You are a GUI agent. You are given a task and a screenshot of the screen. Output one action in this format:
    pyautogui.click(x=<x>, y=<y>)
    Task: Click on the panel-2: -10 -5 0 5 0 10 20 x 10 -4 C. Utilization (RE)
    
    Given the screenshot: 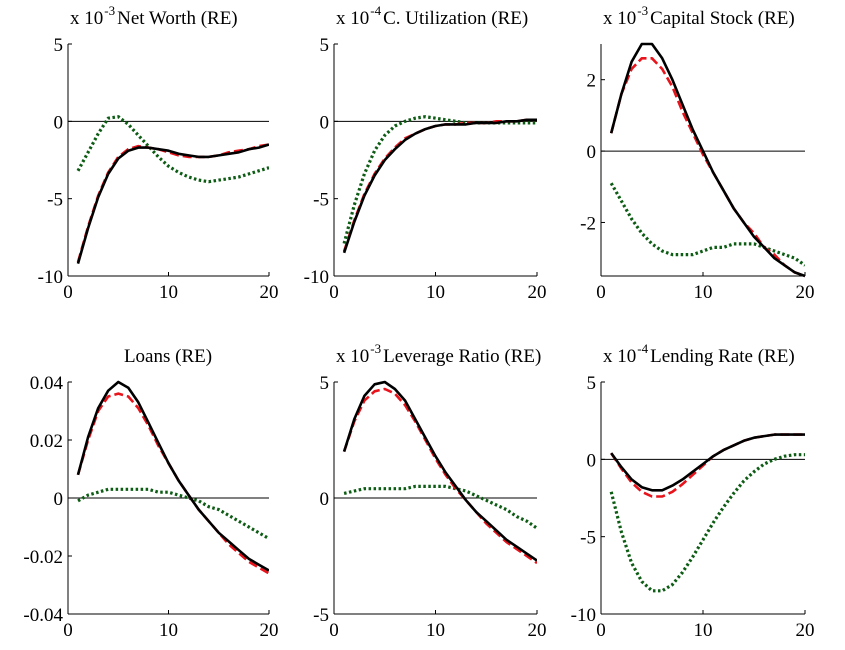 What is the action you would take?
    pyautogui.click(x=425, y=153)
    